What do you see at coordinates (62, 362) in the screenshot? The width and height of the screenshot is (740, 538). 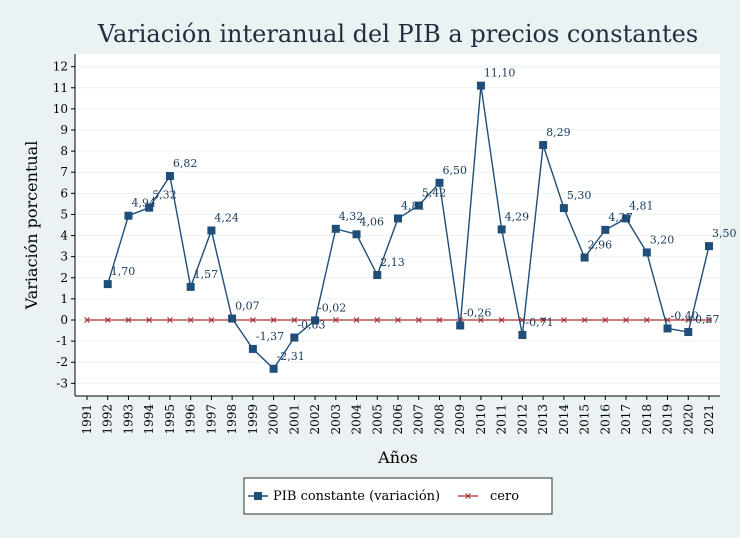 I see `y-tick-label: -2` at bounding box center [62, 362].